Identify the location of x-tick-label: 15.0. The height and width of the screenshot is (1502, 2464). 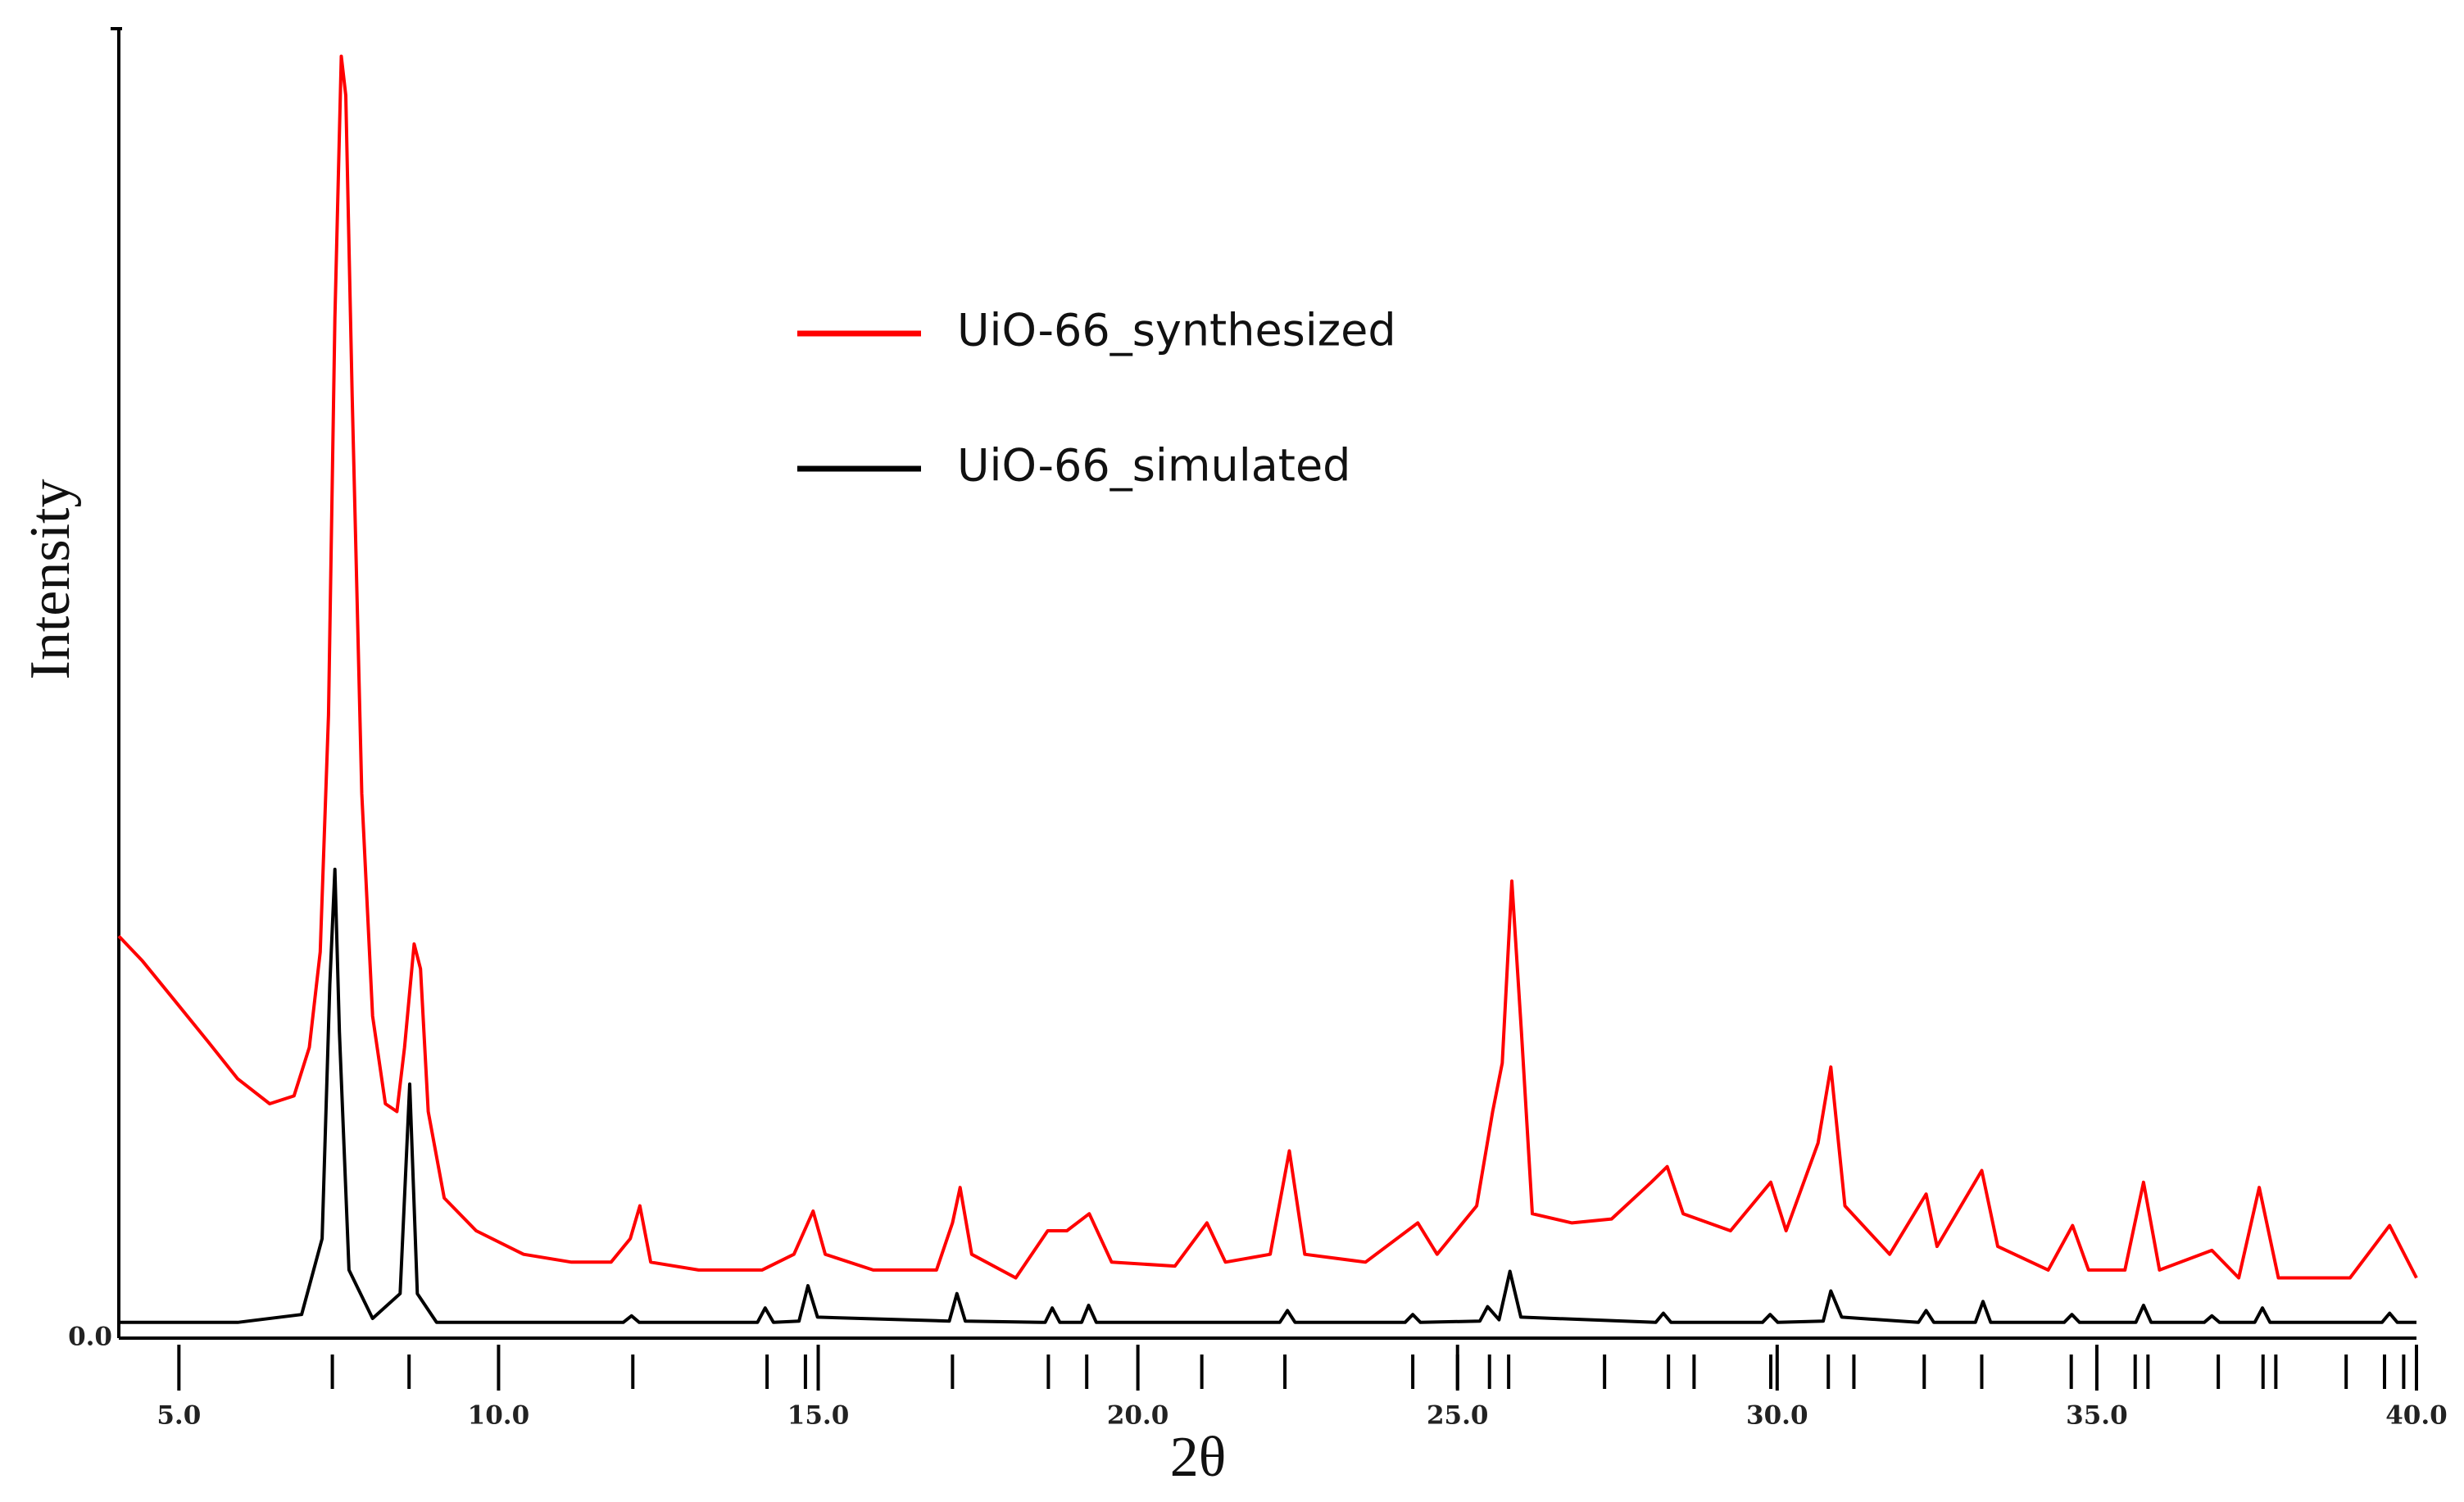
(818, 1416).